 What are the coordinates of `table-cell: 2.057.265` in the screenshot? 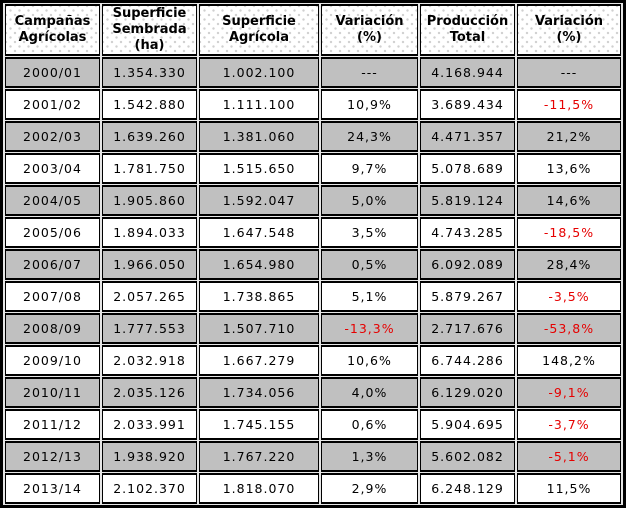 It's located at (149, 296).